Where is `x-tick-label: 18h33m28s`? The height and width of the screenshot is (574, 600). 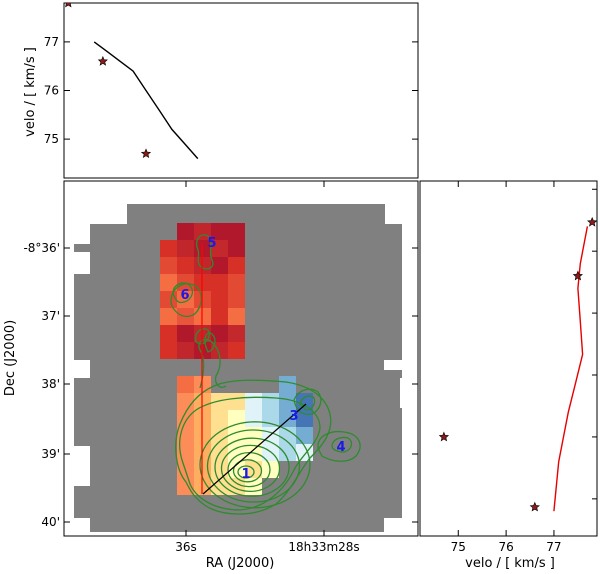 x-tick-label: 18h33m28s is located at coordinates (323, 547).